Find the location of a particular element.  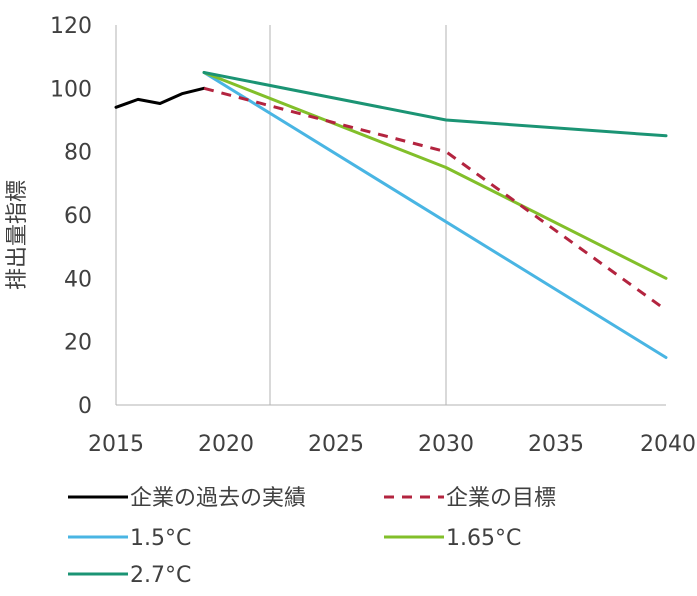

y-tick-label: 20 is located at coordinates (78, 343).